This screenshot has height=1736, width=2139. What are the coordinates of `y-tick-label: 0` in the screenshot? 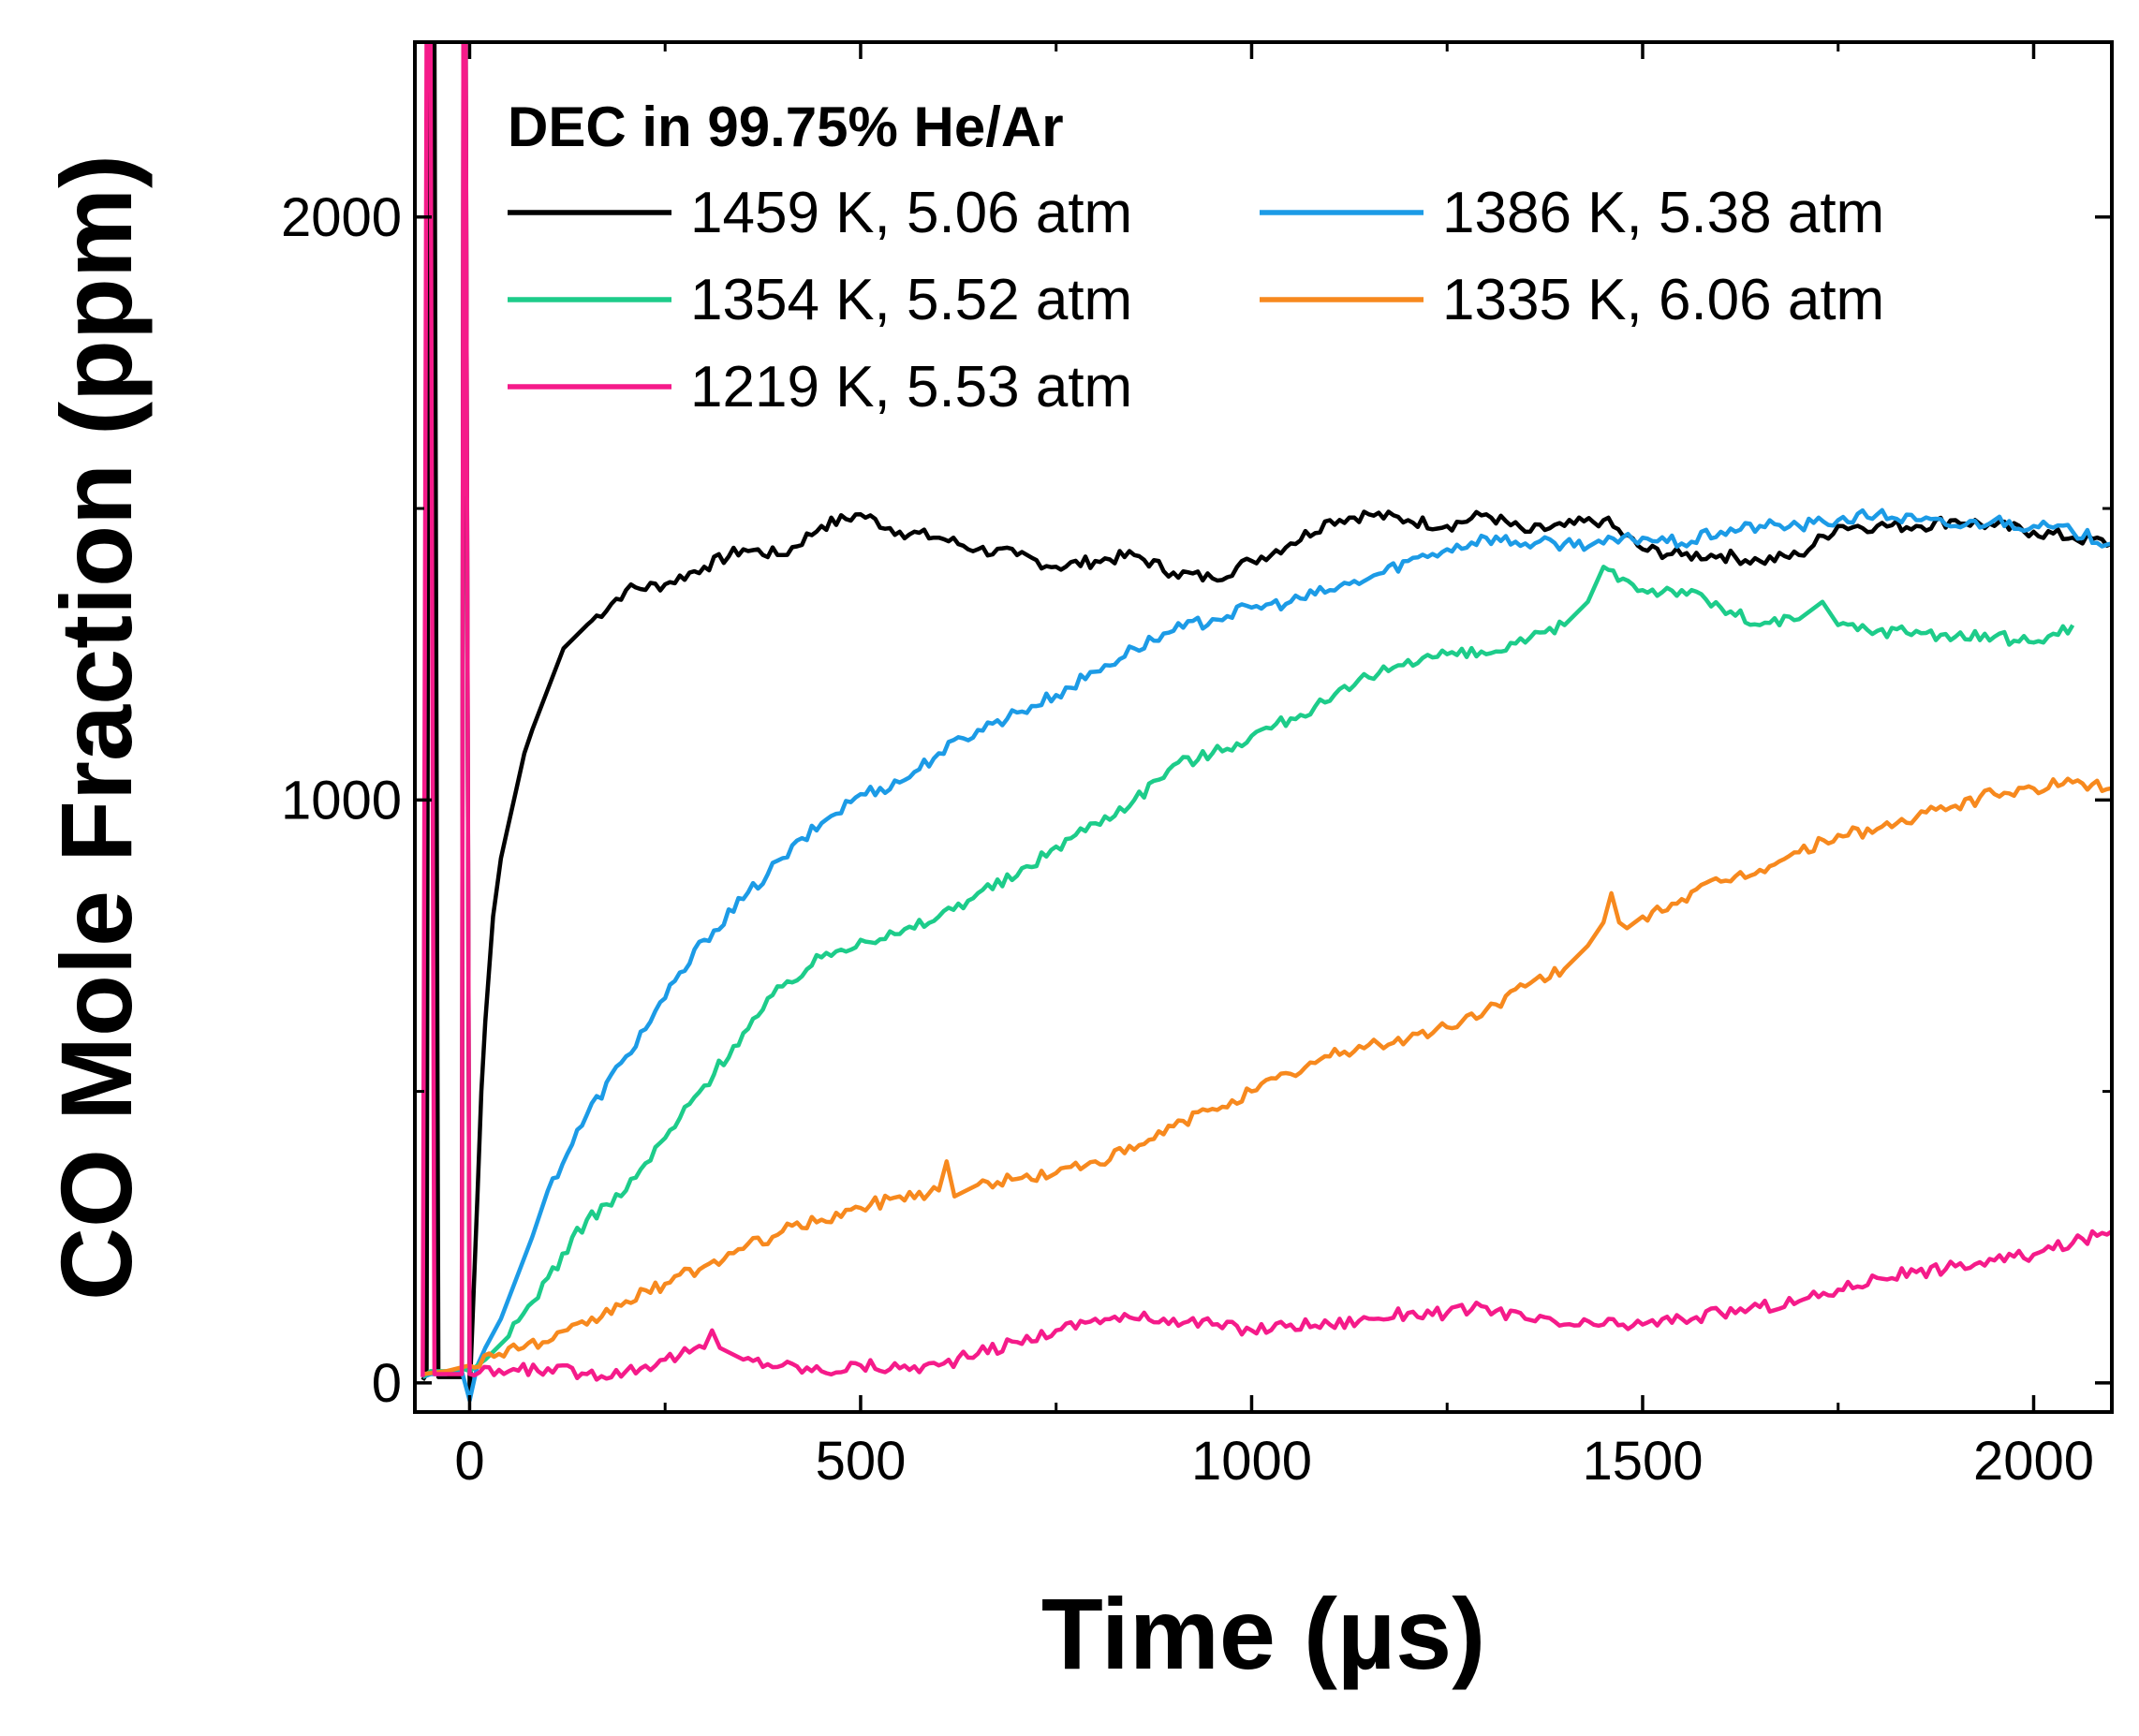 It's located at (387, 1383).